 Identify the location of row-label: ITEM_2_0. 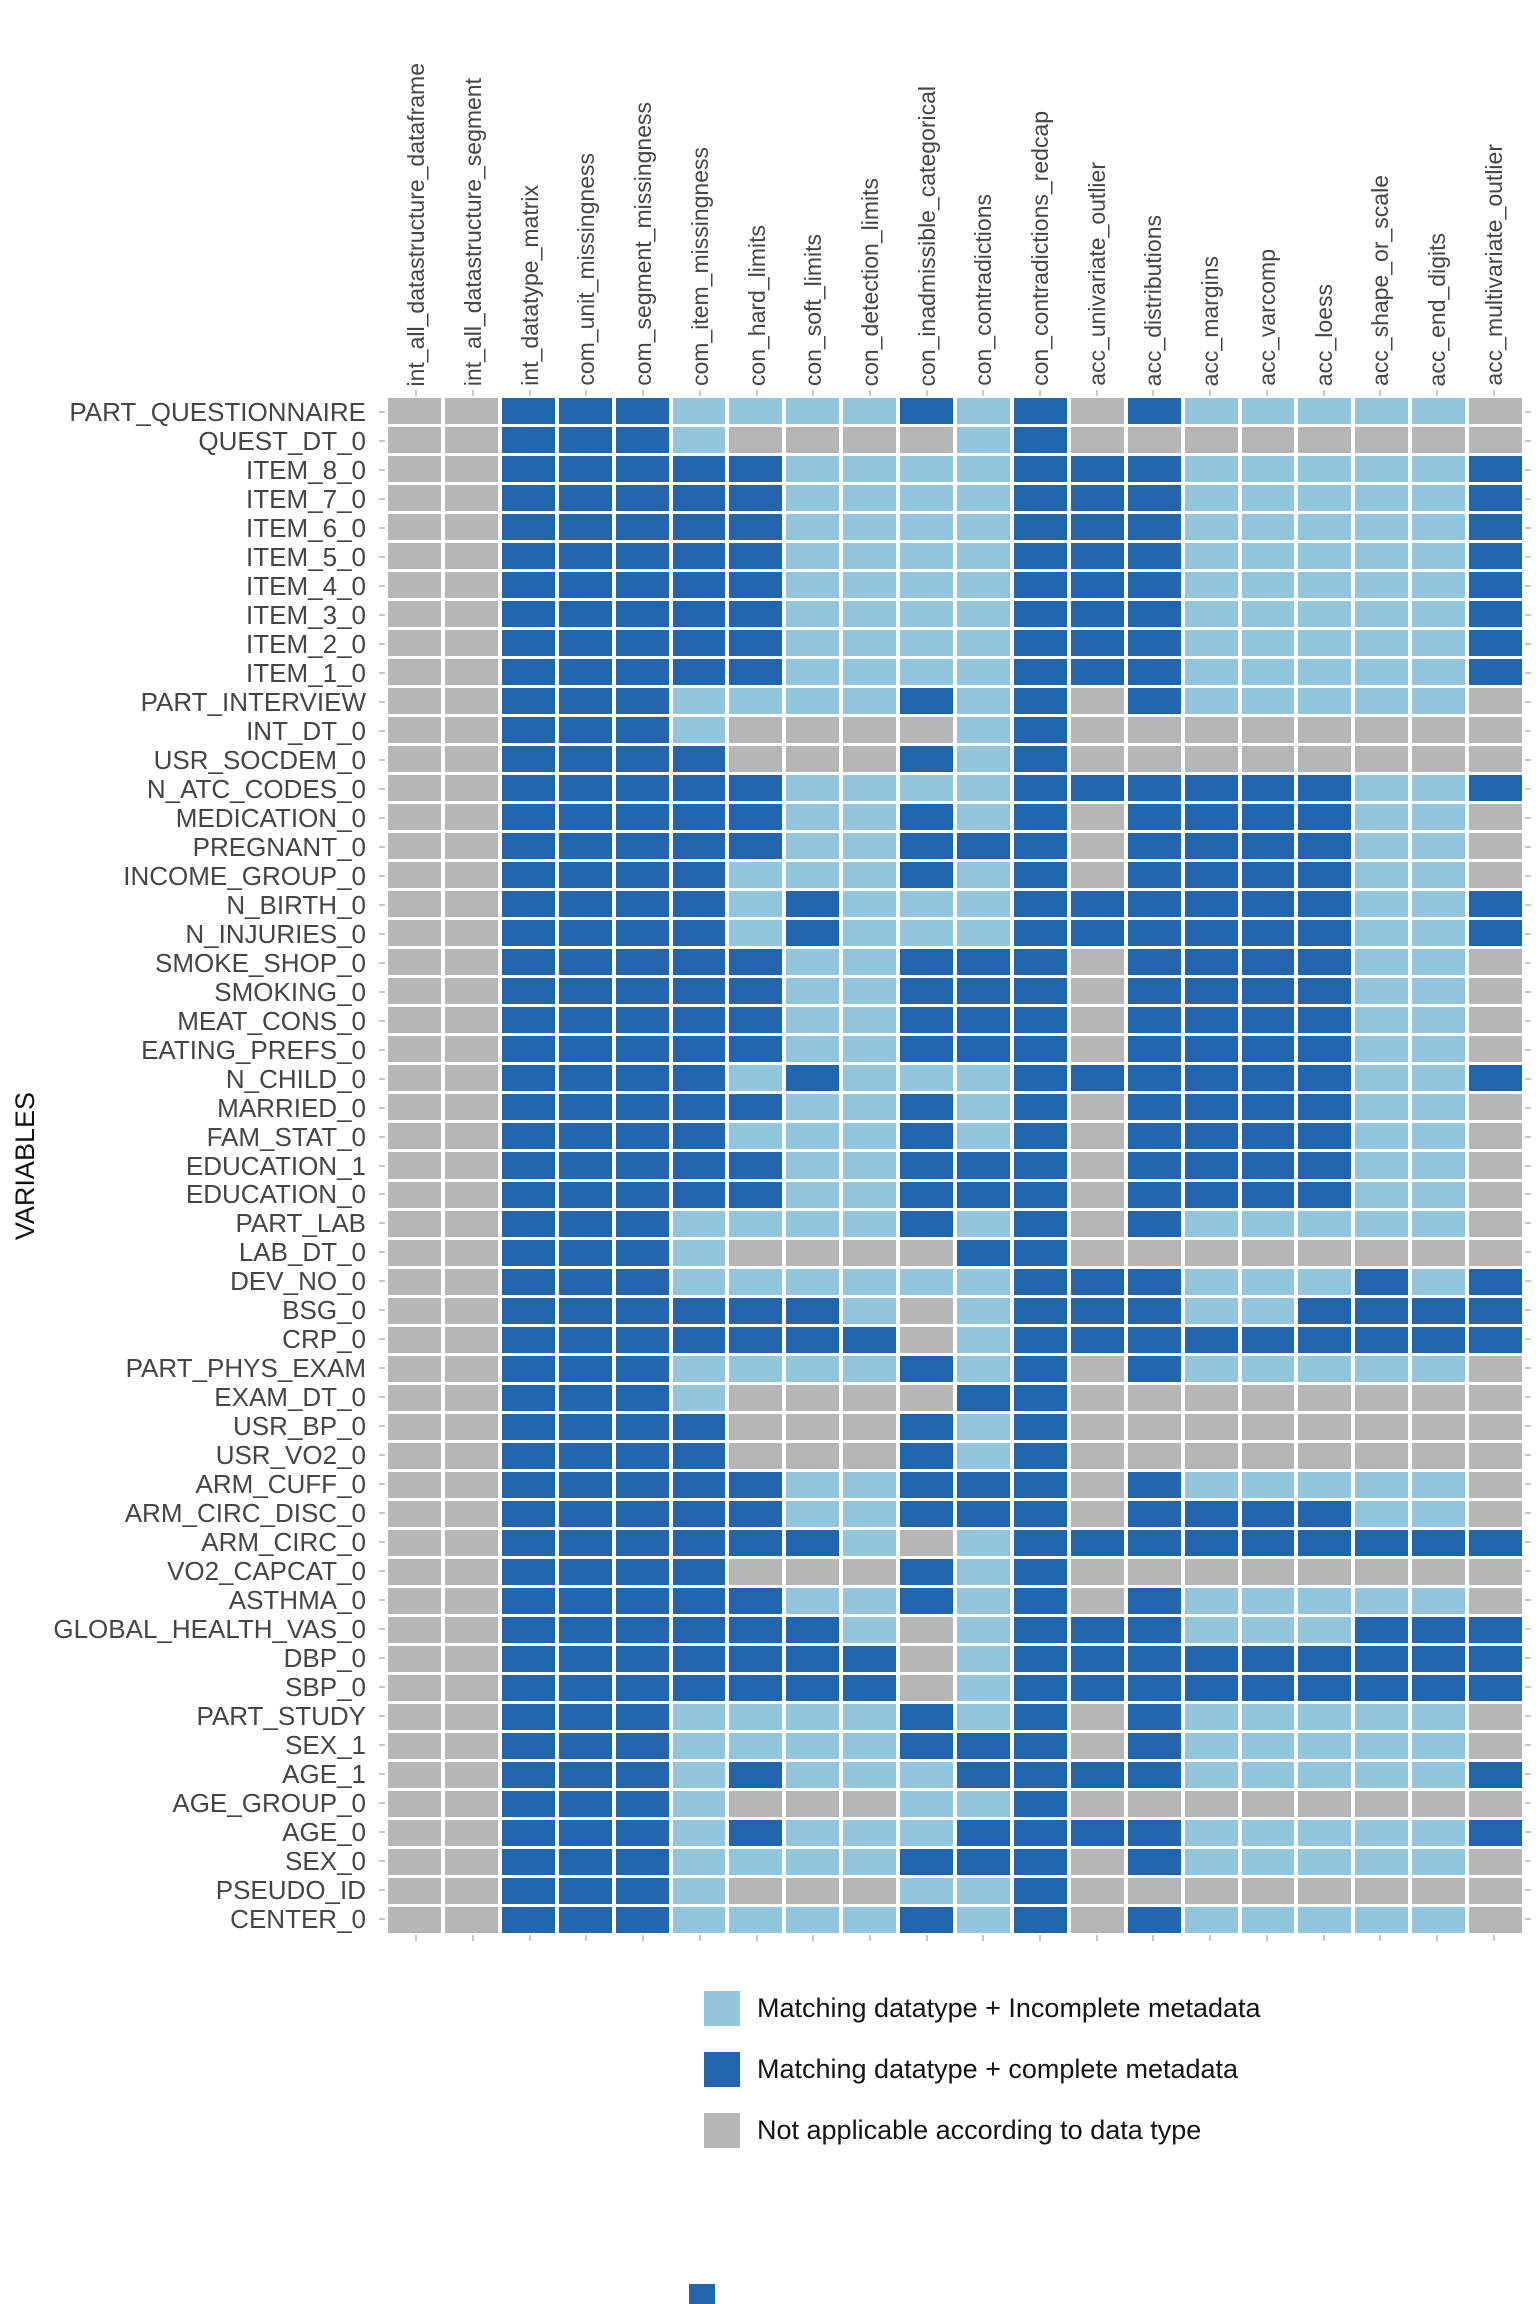
(306, 644).